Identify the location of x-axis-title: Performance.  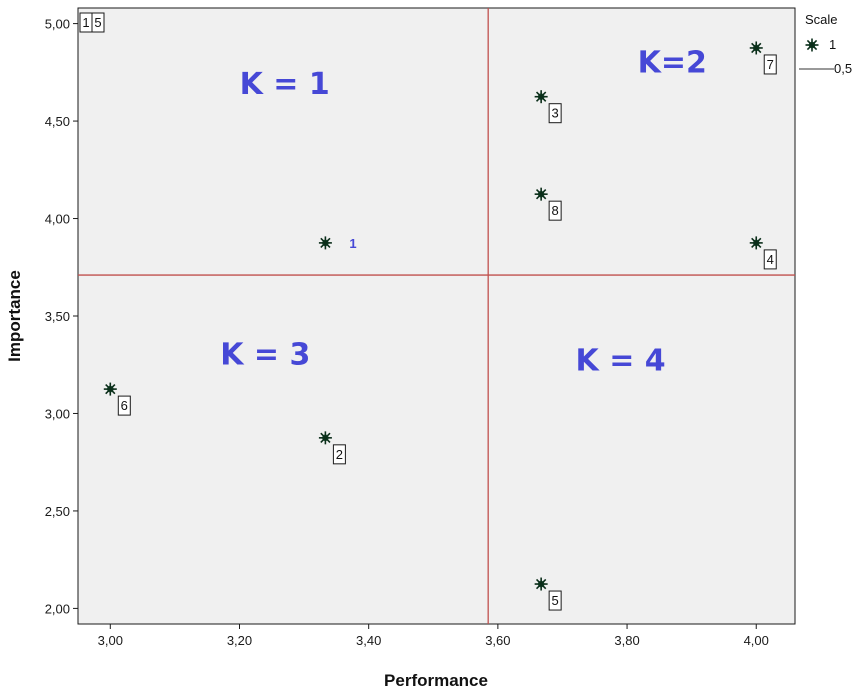
(436, 679).